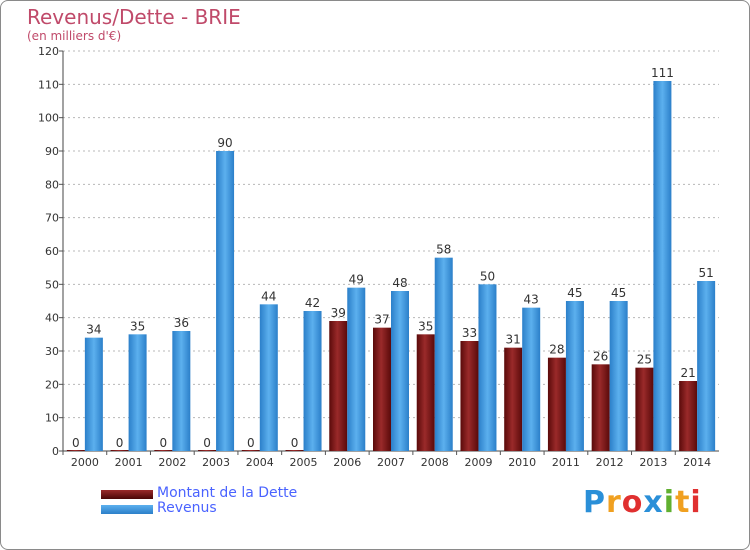 The width and height of the screenshot is (750, 550). Describe the element at coordinates (127, 494) in the screenshot. I see `legend-swatch-dette` at that location.